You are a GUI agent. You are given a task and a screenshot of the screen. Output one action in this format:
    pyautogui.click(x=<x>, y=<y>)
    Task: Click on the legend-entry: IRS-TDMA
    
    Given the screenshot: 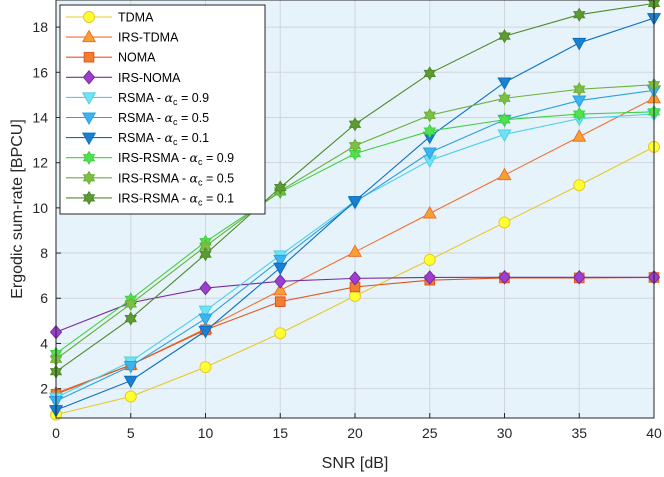 What is the action you would take?
    pyautogui.click(x=122, y=37)
    